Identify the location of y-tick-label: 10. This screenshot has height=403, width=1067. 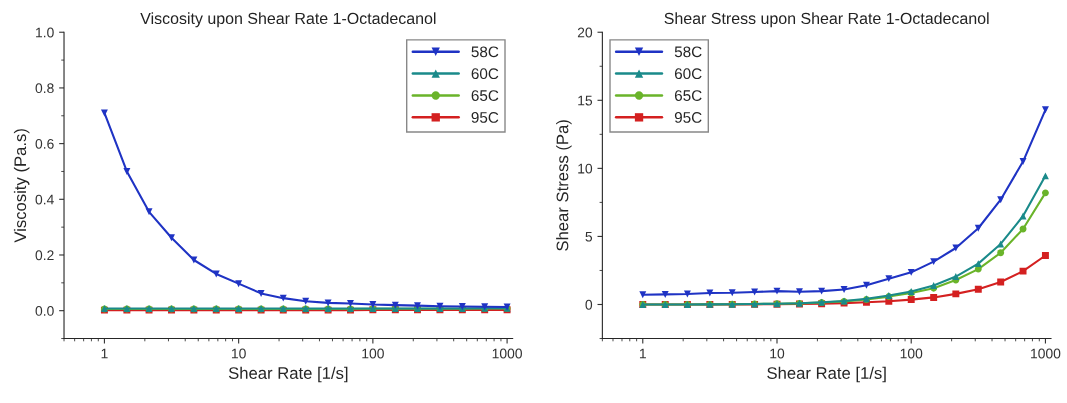
(585, 168).